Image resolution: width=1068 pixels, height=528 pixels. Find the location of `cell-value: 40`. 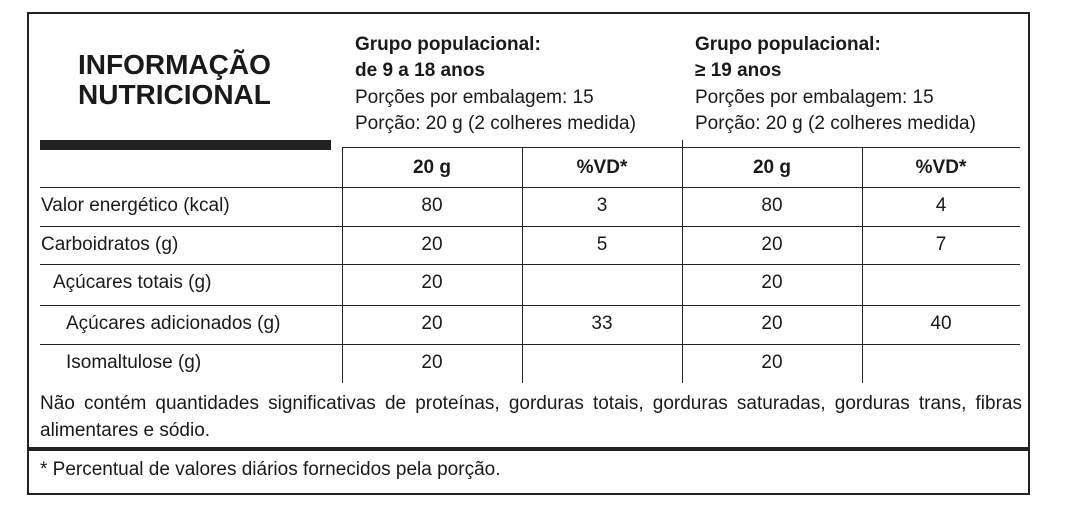

cell-value: 40 is located at coordinates (941, 323).